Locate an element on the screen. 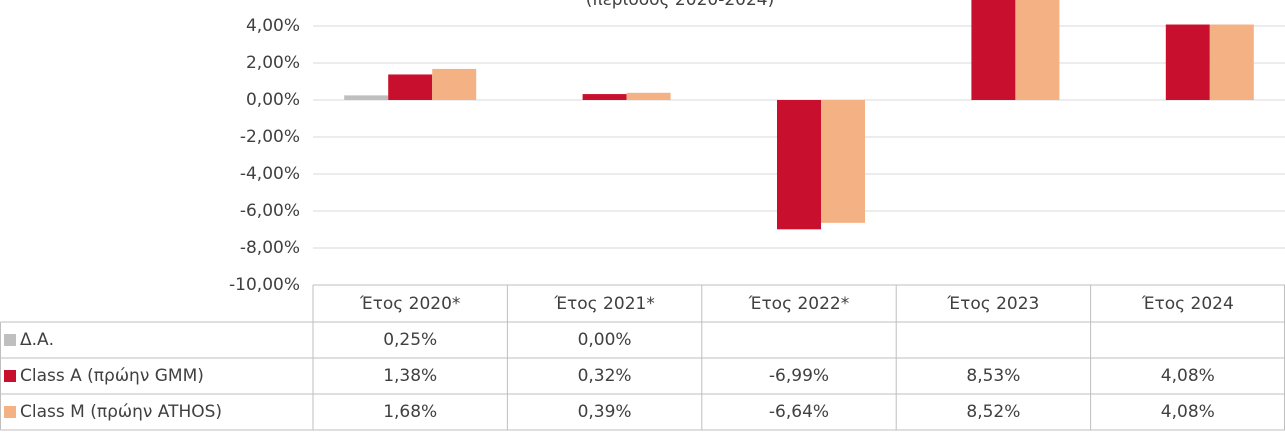  table-cell: 1,68% is located at coordinates (410, 412).